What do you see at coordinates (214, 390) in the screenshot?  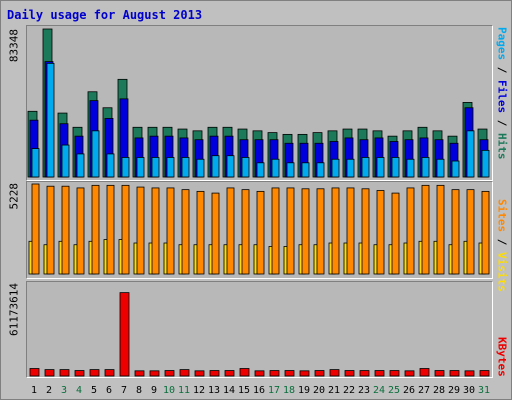 I see `day-label: 13` at bounding box center [214, 390].